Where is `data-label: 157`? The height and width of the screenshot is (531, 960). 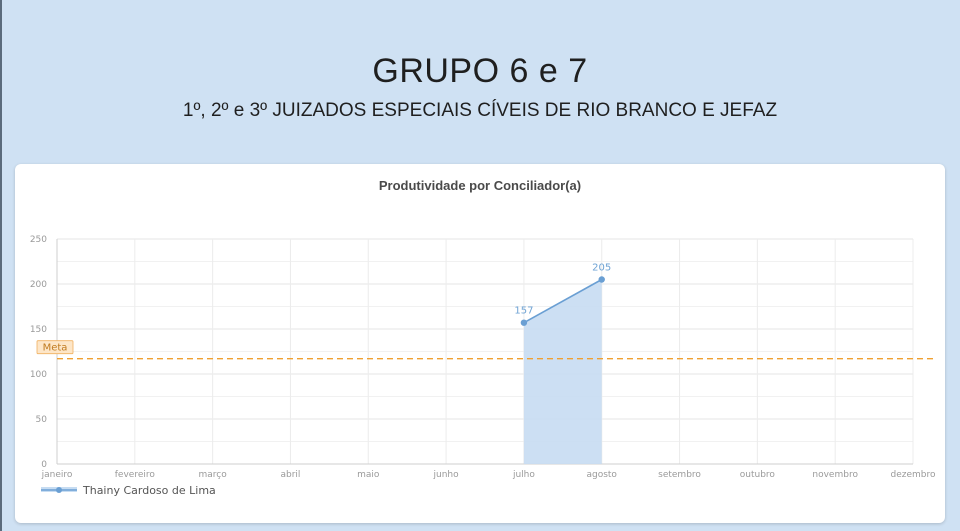 data-label: 157 is located at coordinates (523, 311).